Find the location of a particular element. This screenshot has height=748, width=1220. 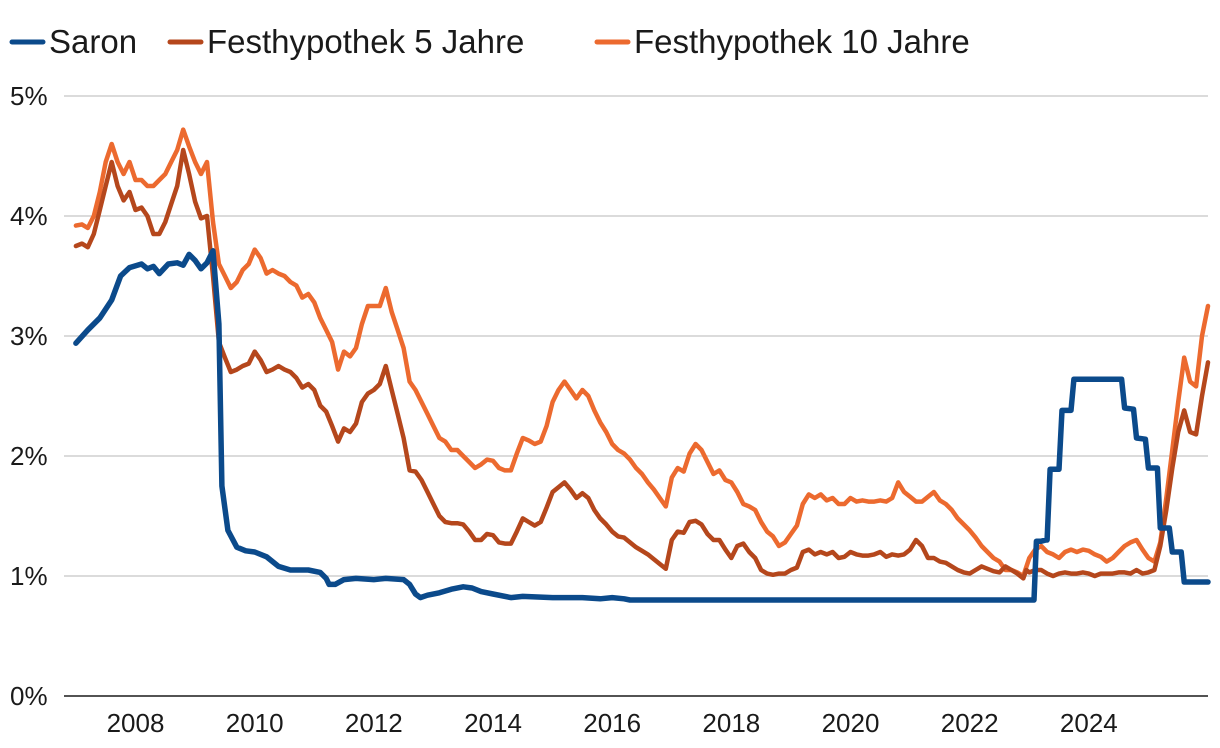

y-tick-label: 1% is located at coordinates (29, 576).